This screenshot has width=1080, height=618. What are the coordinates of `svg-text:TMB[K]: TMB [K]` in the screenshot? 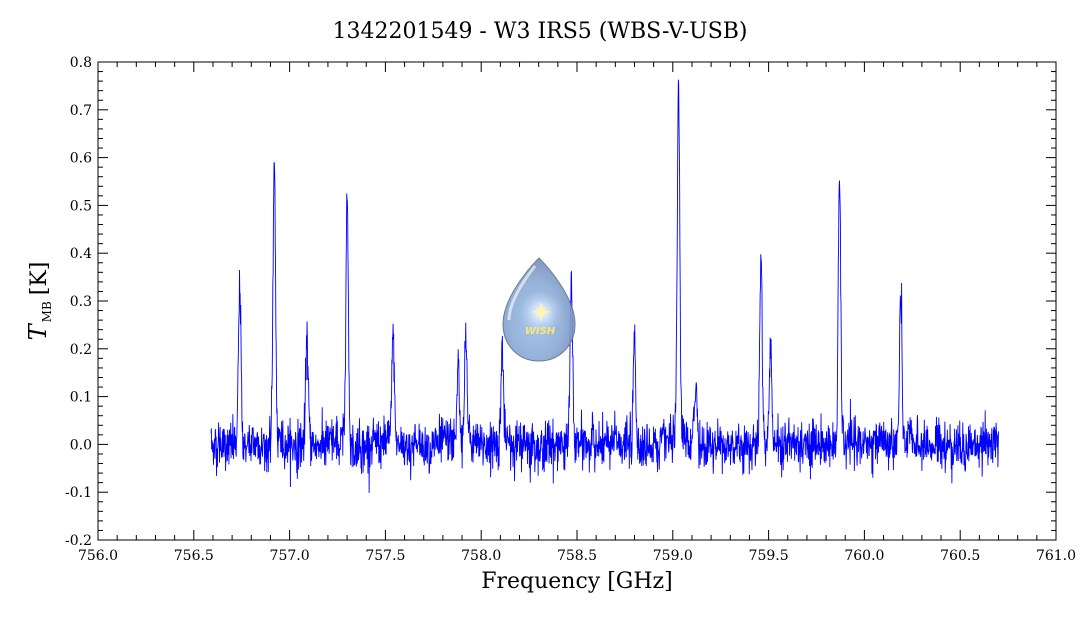 It's located at (39, 301).